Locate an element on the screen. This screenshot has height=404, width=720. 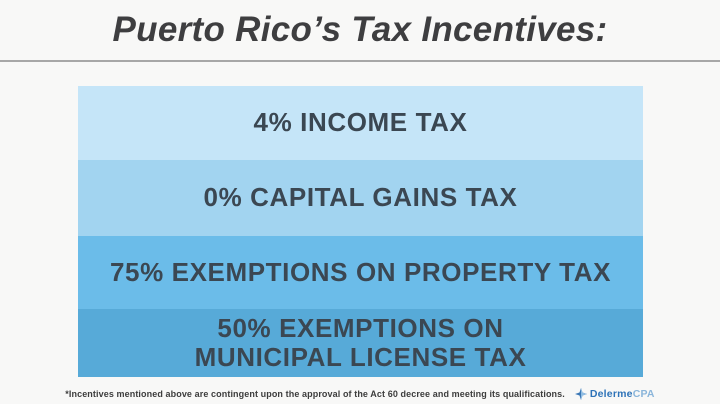
band-label: 50% EXEMPTIONS ON MUNICIPAL LICENSE TAX is located at coordinates (360, 342).